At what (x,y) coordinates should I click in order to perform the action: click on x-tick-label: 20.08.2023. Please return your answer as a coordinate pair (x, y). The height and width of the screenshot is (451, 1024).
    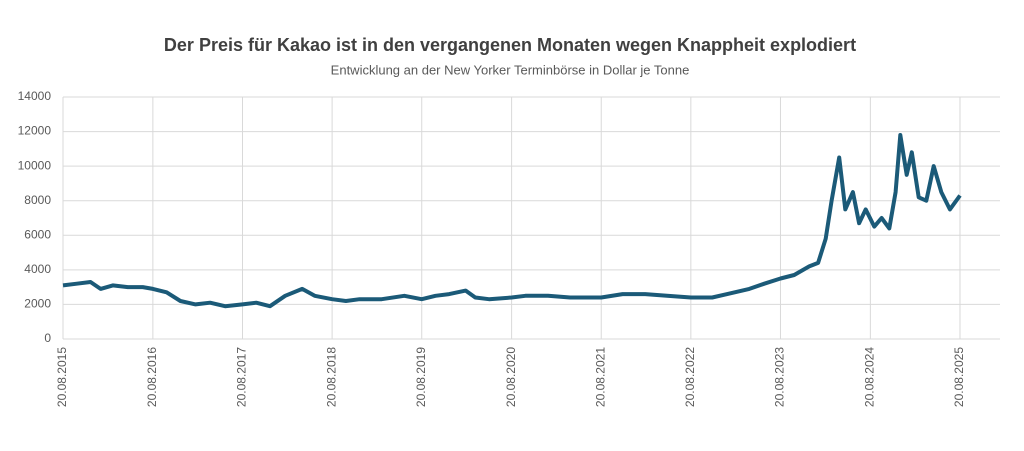
    Looking at the image, I should click on (780, 377).